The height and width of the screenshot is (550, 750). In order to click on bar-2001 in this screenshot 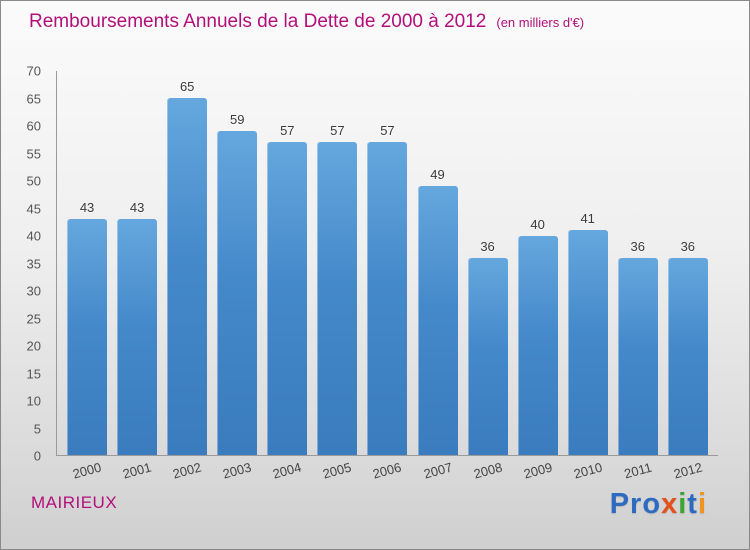, I will do `click(137, 337)`.